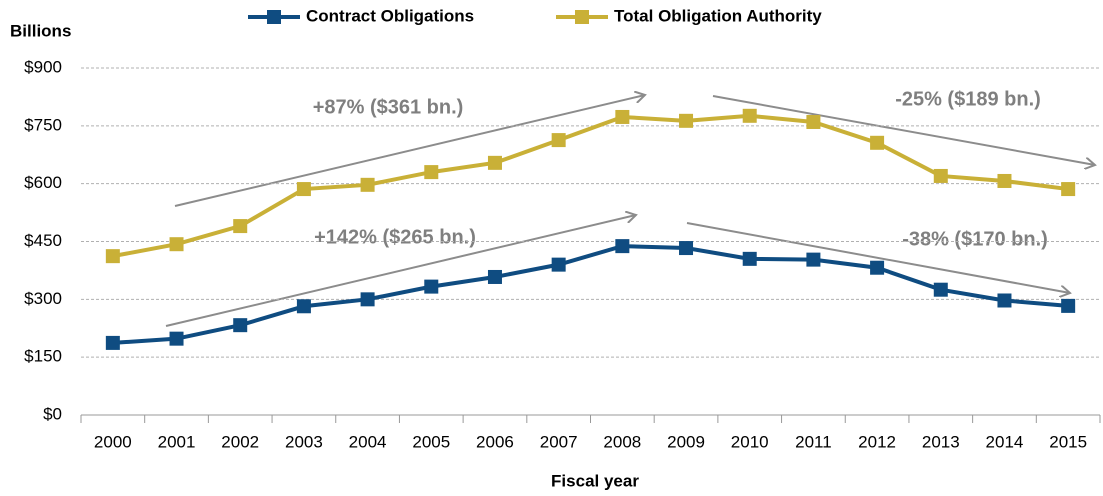 This screenshot has width=1103, height=496. Describe the element at coordinates (368, 441) in the screenshot. I see `x-tick-label: 2004` at that location.